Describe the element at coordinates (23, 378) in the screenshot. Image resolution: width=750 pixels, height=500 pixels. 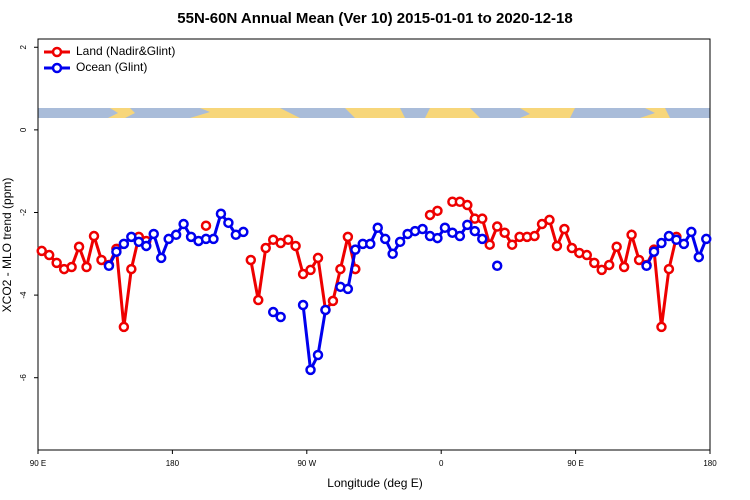
I see `y-tick-label: -6` at that location.